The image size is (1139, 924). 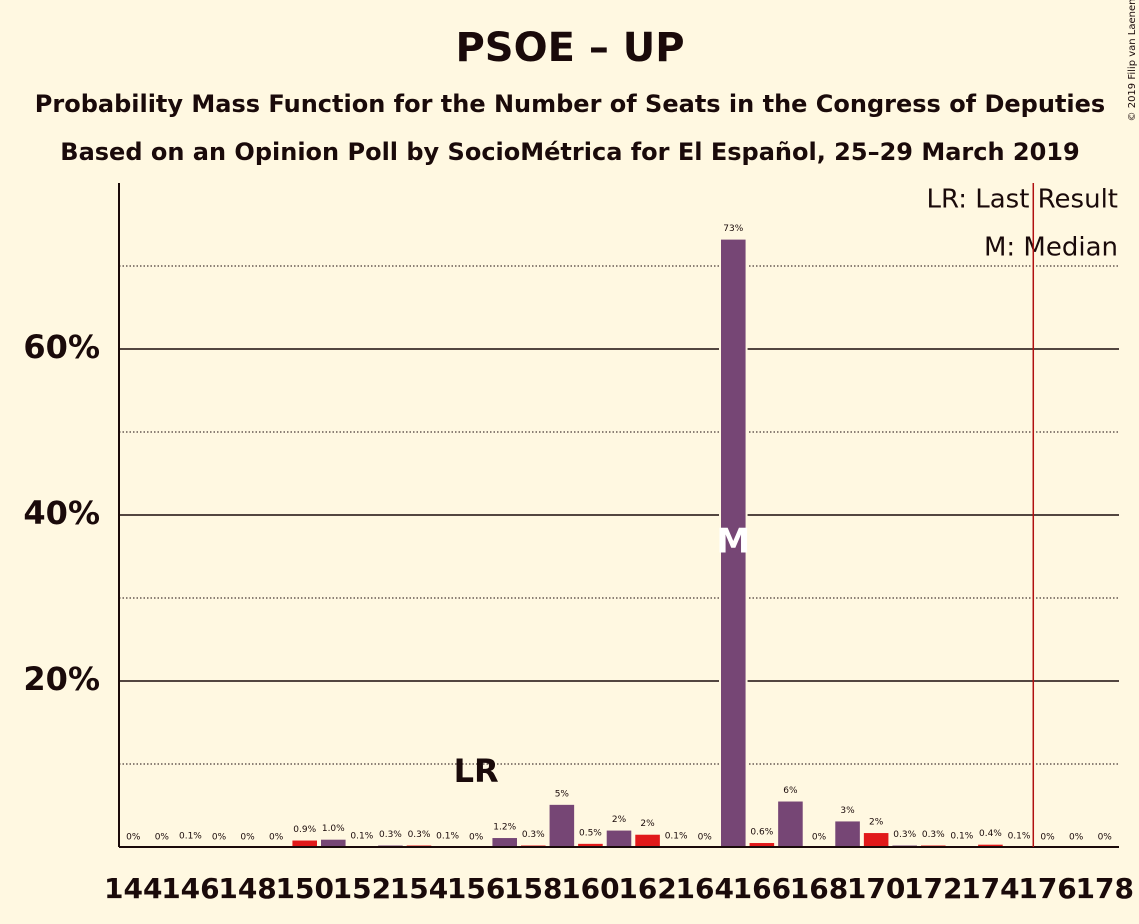 I want to click on x-tick-label: 144, so click(x=133, y=888).